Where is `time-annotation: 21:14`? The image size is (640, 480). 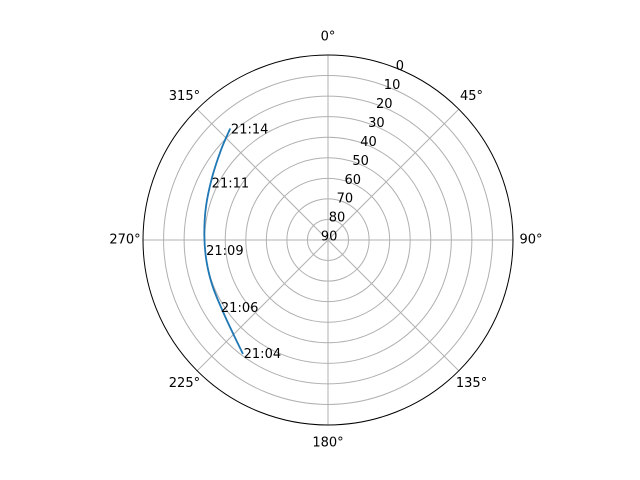 time-annotation: 21:14 is located at coordinates (249, 130).